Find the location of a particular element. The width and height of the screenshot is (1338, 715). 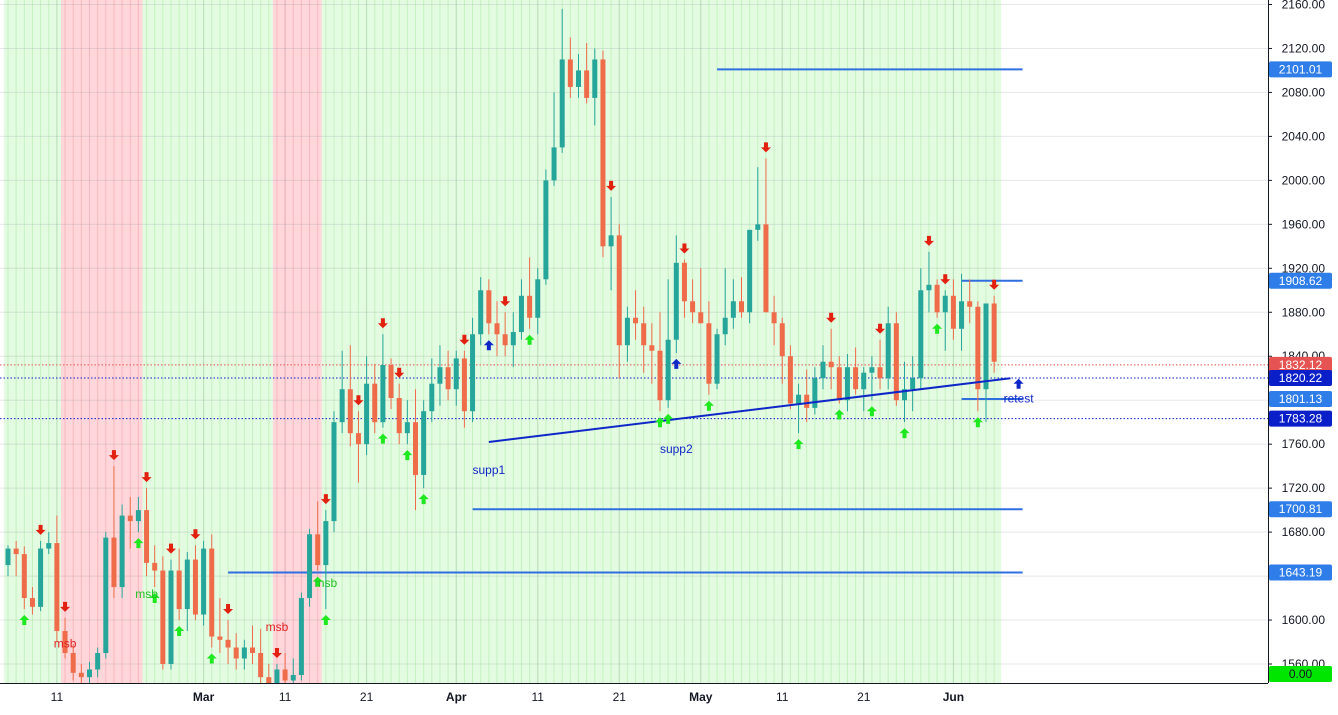

time-axis-background is located at coordinates (669, 696).